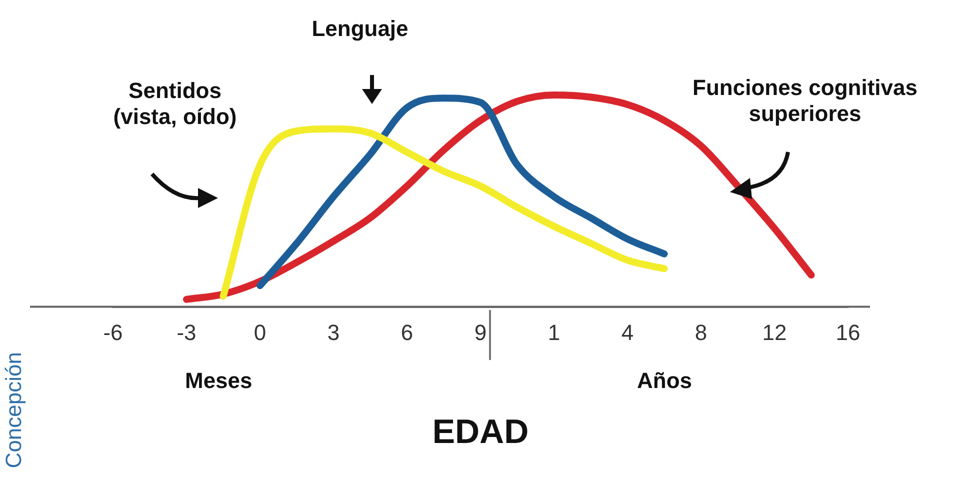  What do you see at coordinates (664, 381) in the screenshot?
I see `text: Años` at bounding box center [664, 381].